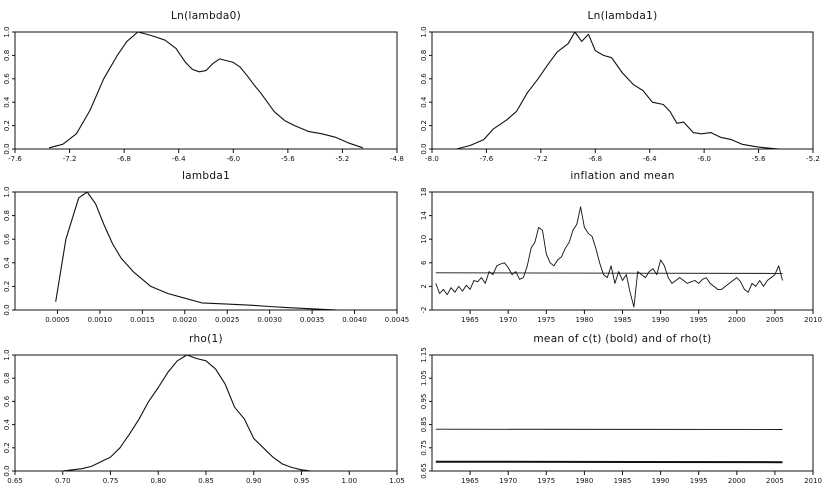 The width and height of the screenshot is (831, 485). I want to click on y-tick-label: 0.75, so click(424, 448).